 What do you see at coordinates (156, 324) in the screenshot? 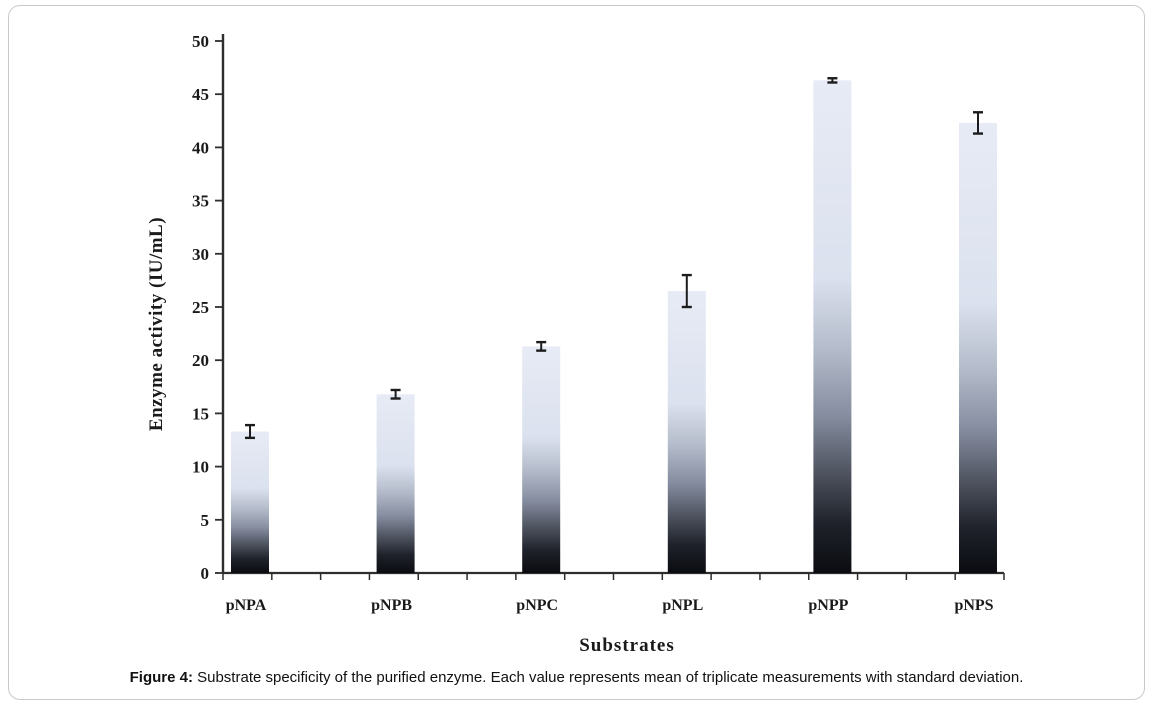
I see `y-axis-title: Enzyme activity (IU/mL)` at bounding box center [156, 324].